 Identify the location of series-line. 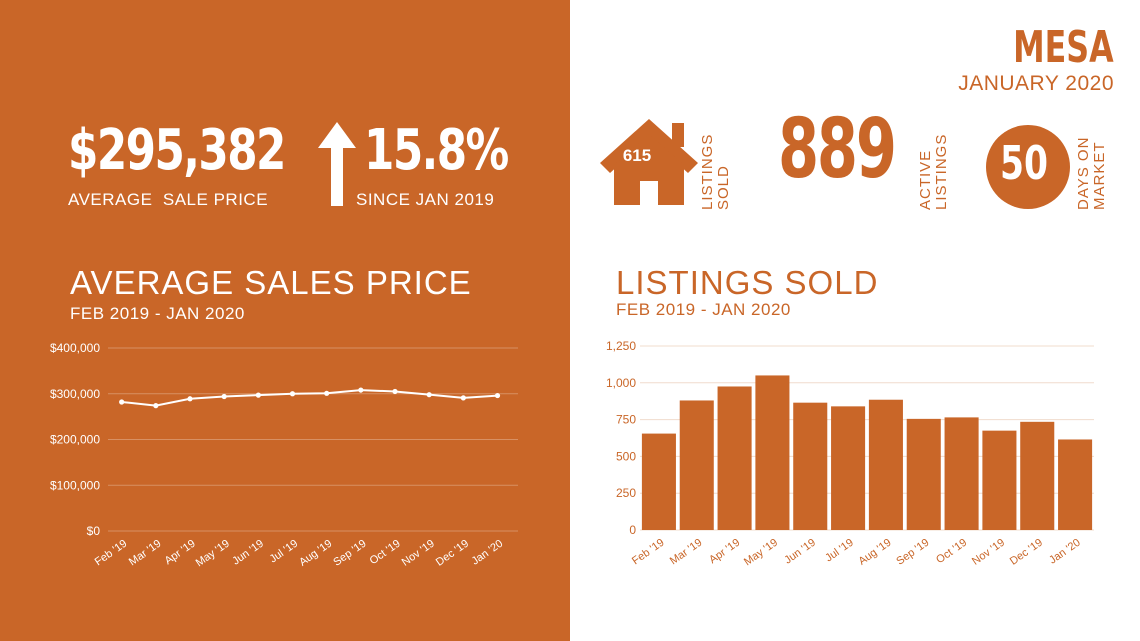
(309, 398).